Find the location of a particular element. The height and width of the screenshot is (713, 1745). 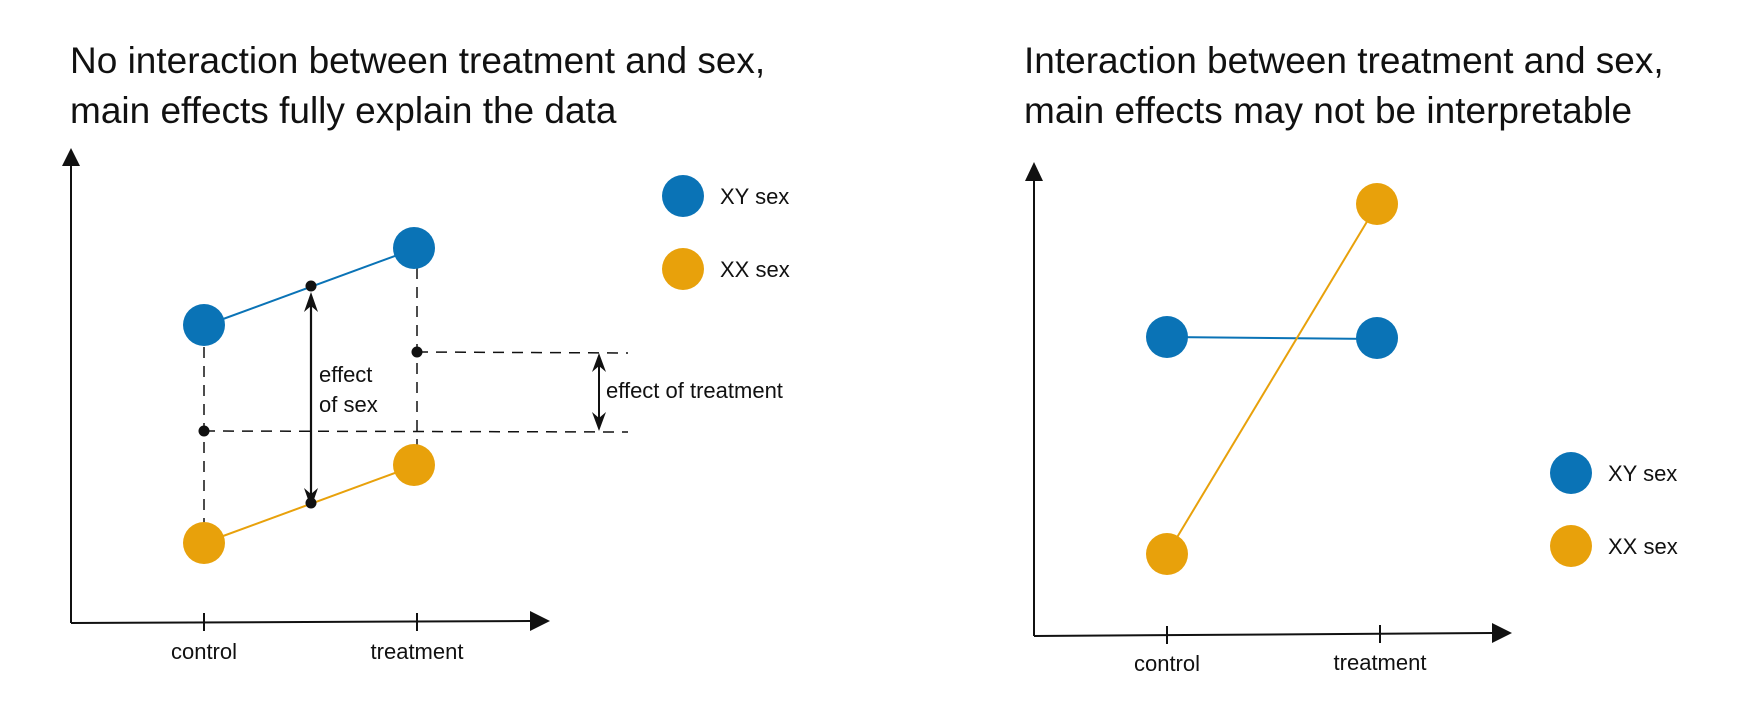

right-tick-label-control: control is located at coordinates (1167, 663).